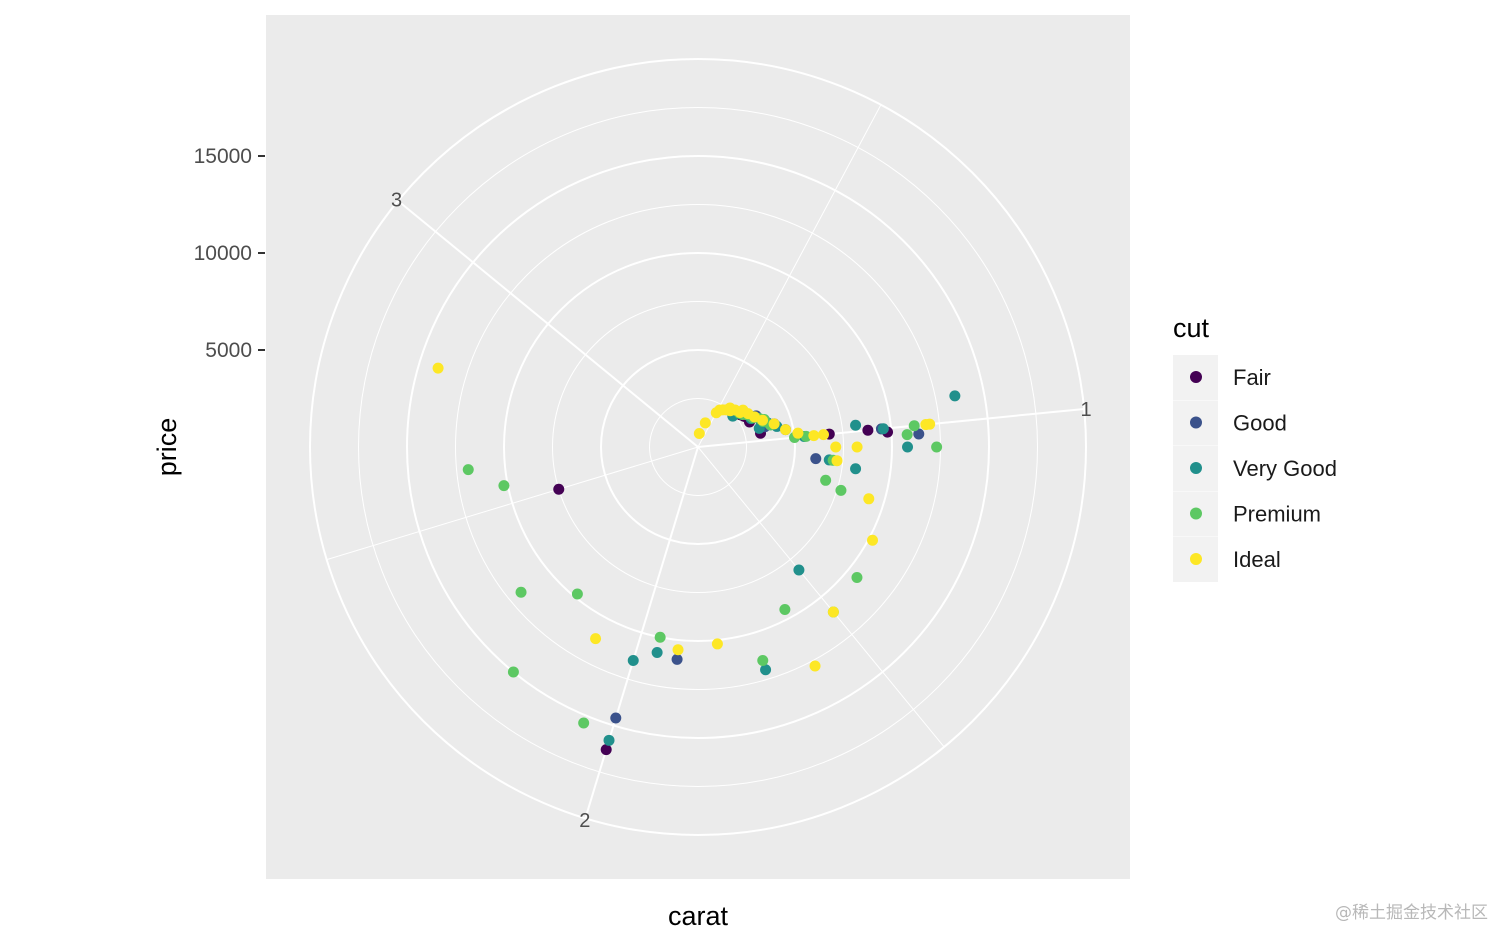 The height and width of the screenshot is (945, 1512). I want to click on r-tick-label: 15000, so click(223, 156).